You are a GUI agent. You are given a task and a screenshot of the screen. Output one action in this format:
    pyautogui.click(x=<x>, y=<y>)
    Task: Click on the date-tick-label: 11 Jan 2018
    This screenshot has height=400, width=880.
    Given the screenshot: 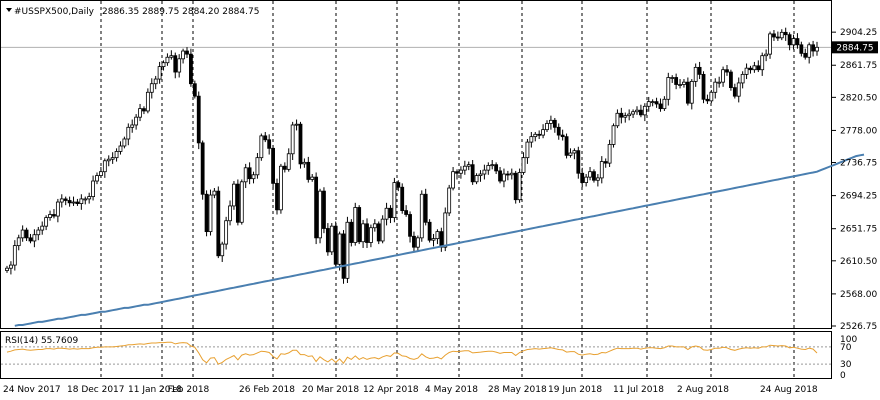 What is the action you would take?
    pyautogui.click(x=155, y=390)
    